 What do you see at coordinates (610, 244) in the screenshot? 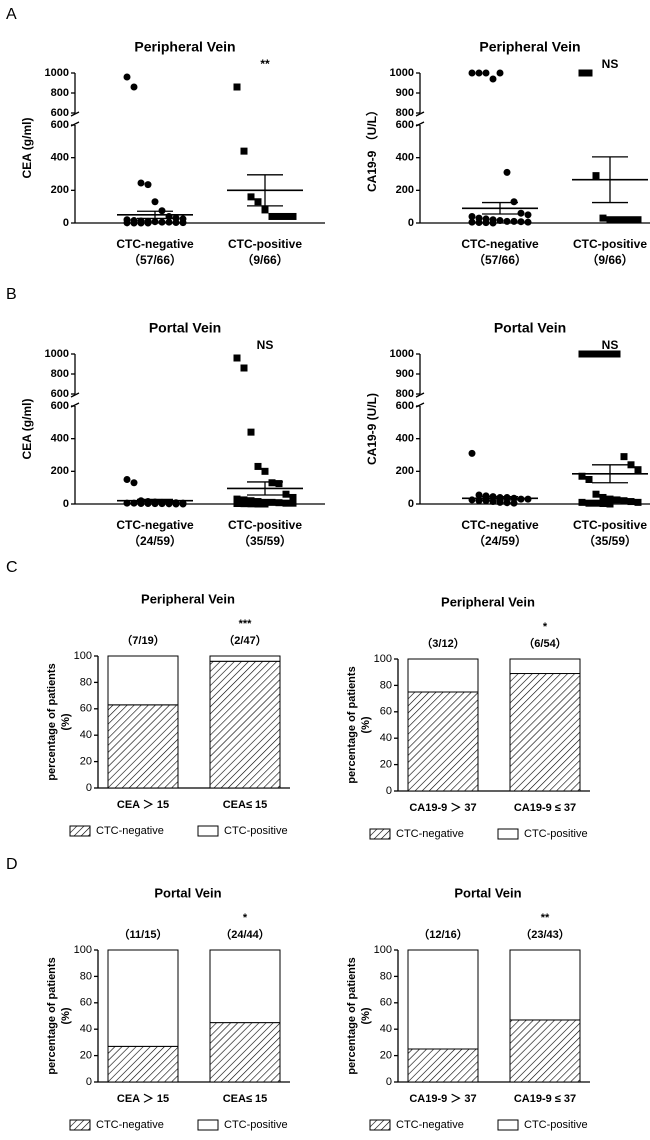
I see `category-label: CTC-positive` at bounding box center [610, 244].